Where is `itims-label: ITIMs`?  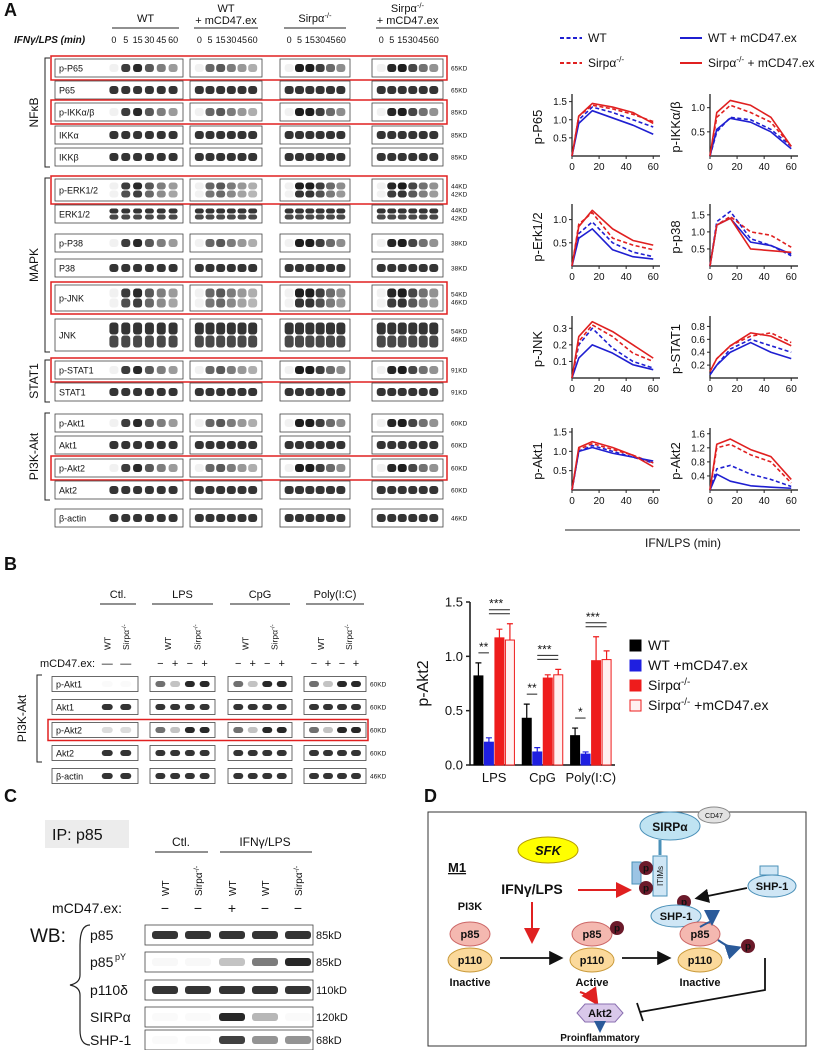
itims-label: ITIMs is located at coordinates (660, 876).